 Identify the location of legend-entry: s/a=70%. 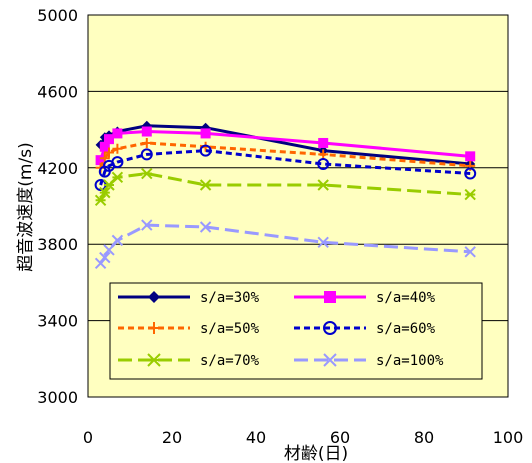
(189, 361).